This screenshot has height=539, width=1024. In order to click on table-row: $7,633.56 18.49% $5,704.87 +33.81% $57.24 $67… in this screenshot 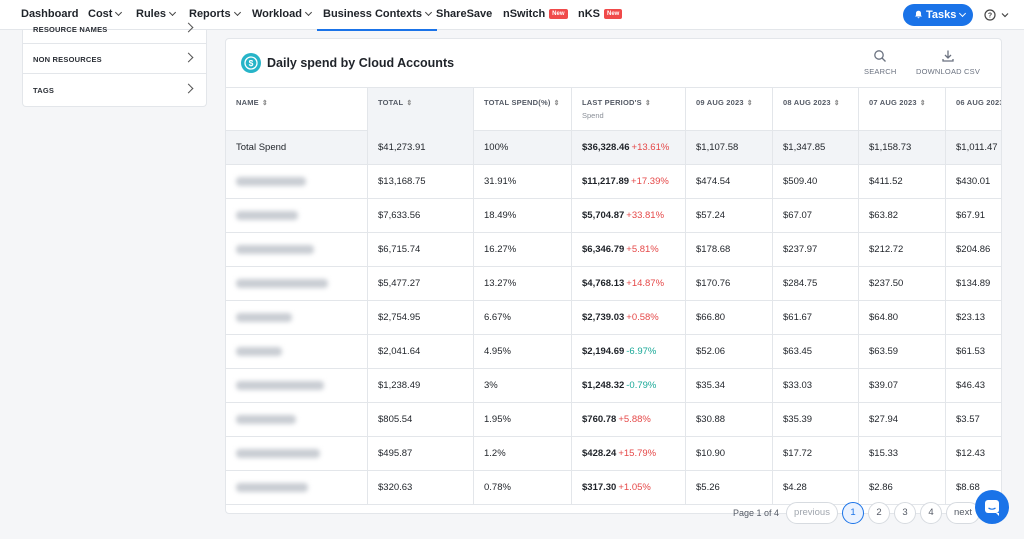, I will do `click(613, 216)`.